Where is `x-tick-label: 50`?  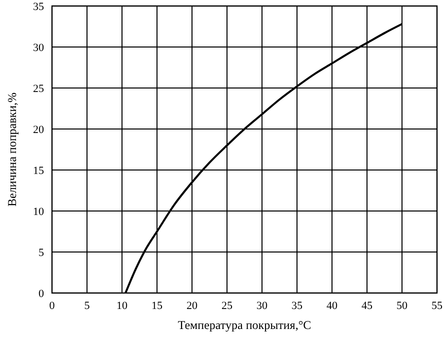
x-tick-label: 50 is located at coordinates (402, 306).